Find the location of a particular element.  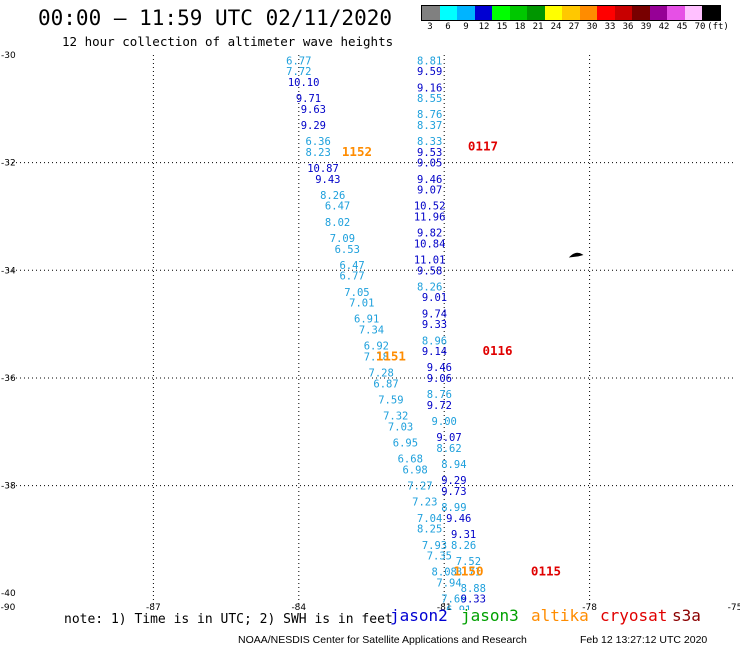

x-tick-label: -78 is located at coordinates (589, 606).